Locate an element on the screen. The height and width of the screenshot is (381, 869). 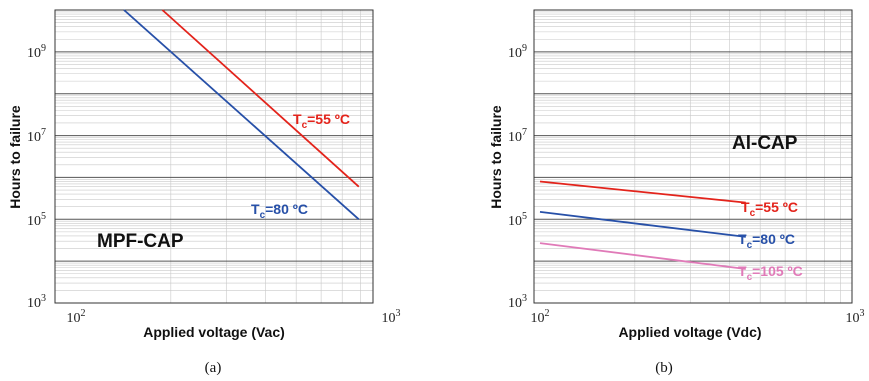
y-axis-label-b: Hours to failure is located at coordinates (496, 157).